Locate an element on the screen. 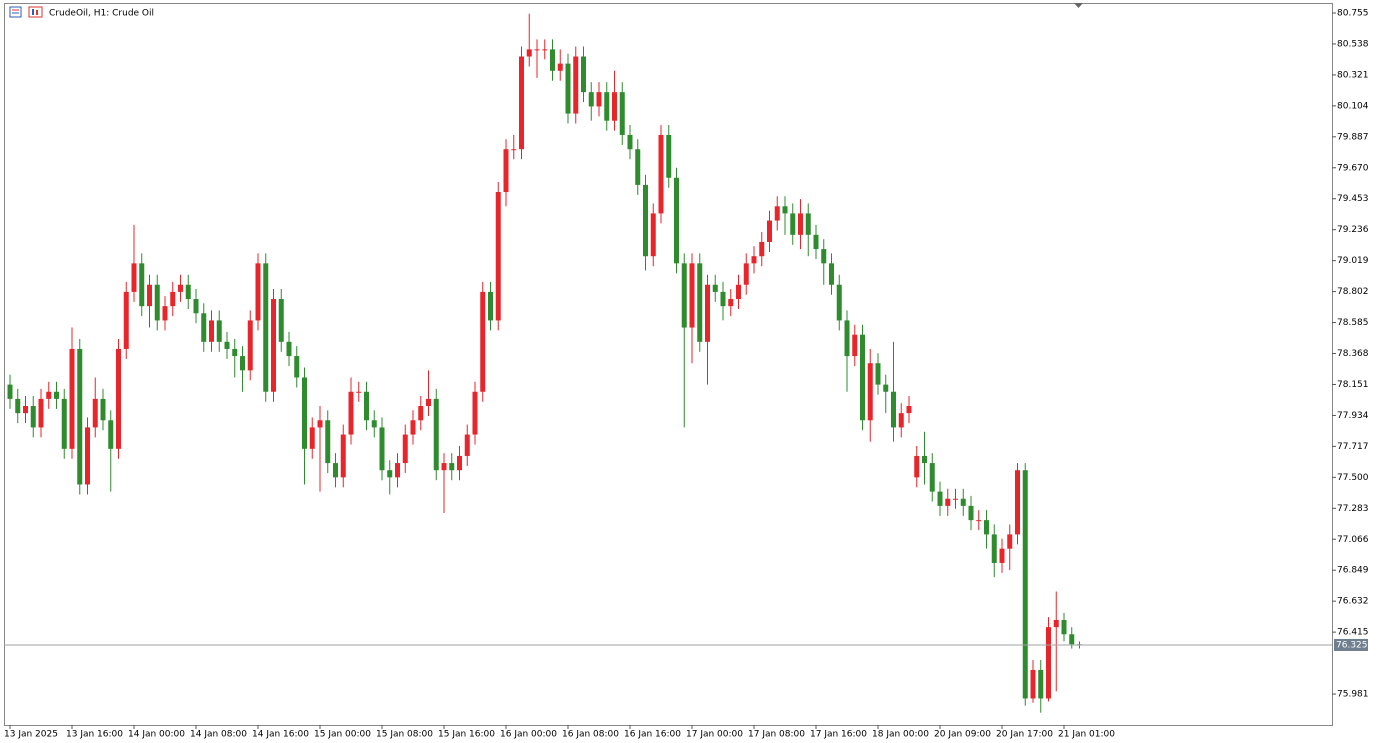 This screenshot has height=743, width=1382. x-tick-label: 18 Jan 00:00 is located at coordinates (900, 735).